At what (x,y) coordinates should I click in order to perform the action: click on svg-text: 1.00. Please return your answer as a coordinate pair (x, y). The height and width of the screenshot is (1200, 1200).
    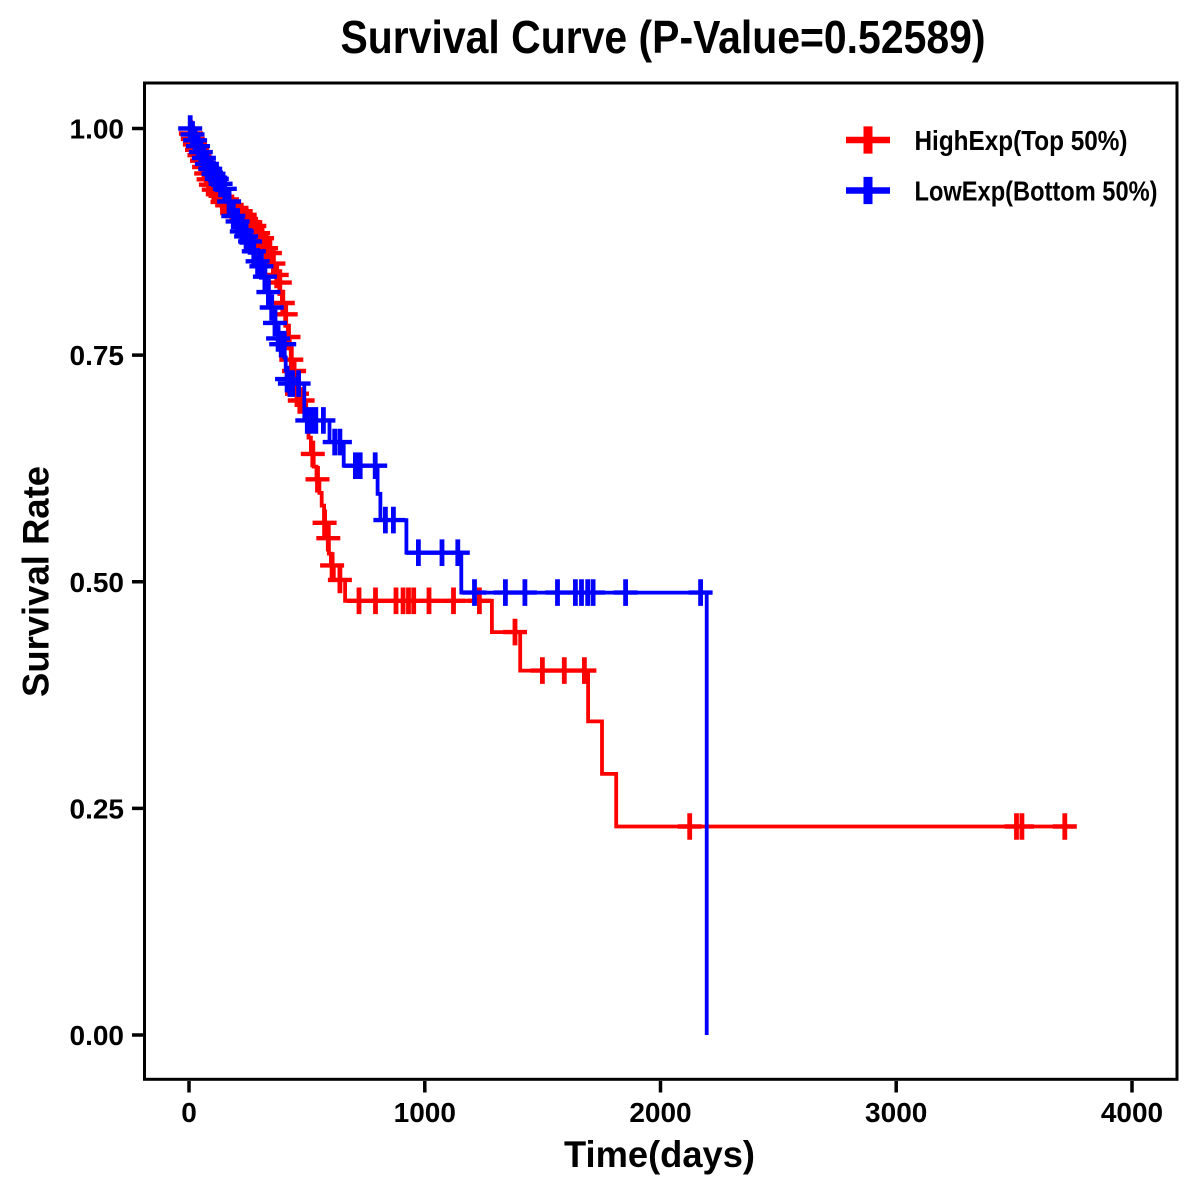
    Looking at the image, I should click on (97, 129).